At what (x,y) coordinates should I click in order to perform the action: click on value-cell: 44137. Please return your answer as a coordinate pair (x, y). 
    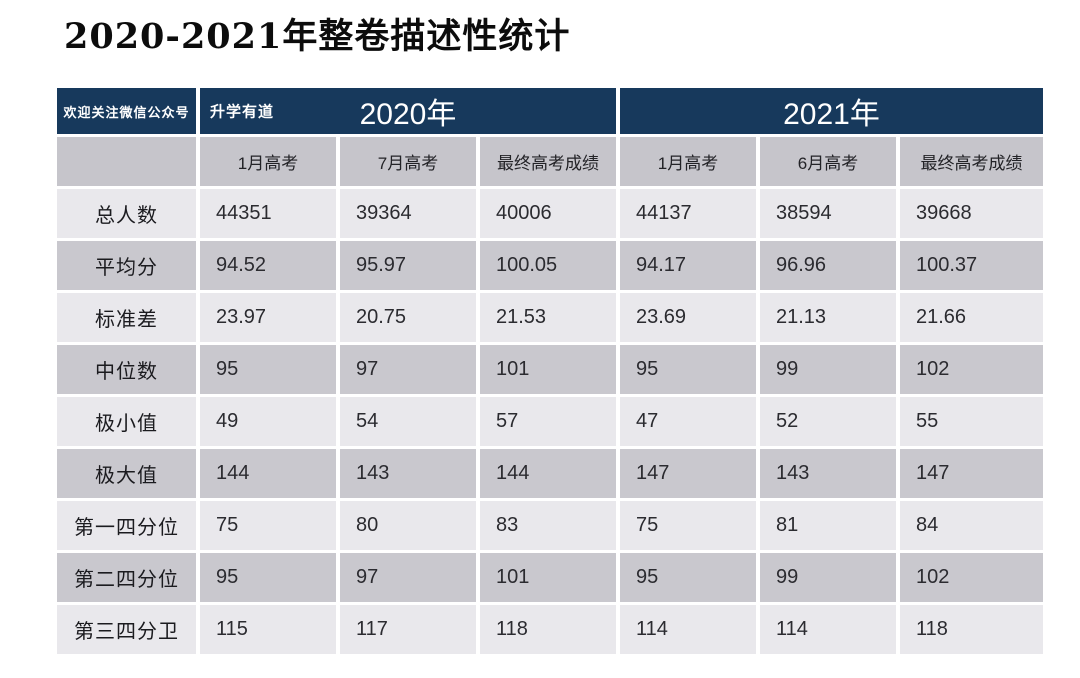
    Looking at the image, I should click on (688, 213).